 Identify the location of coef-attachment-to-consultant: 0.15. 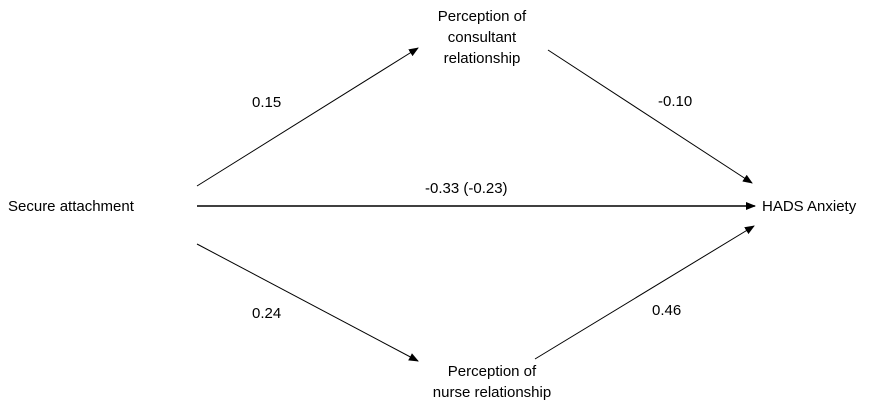
(267, 102).